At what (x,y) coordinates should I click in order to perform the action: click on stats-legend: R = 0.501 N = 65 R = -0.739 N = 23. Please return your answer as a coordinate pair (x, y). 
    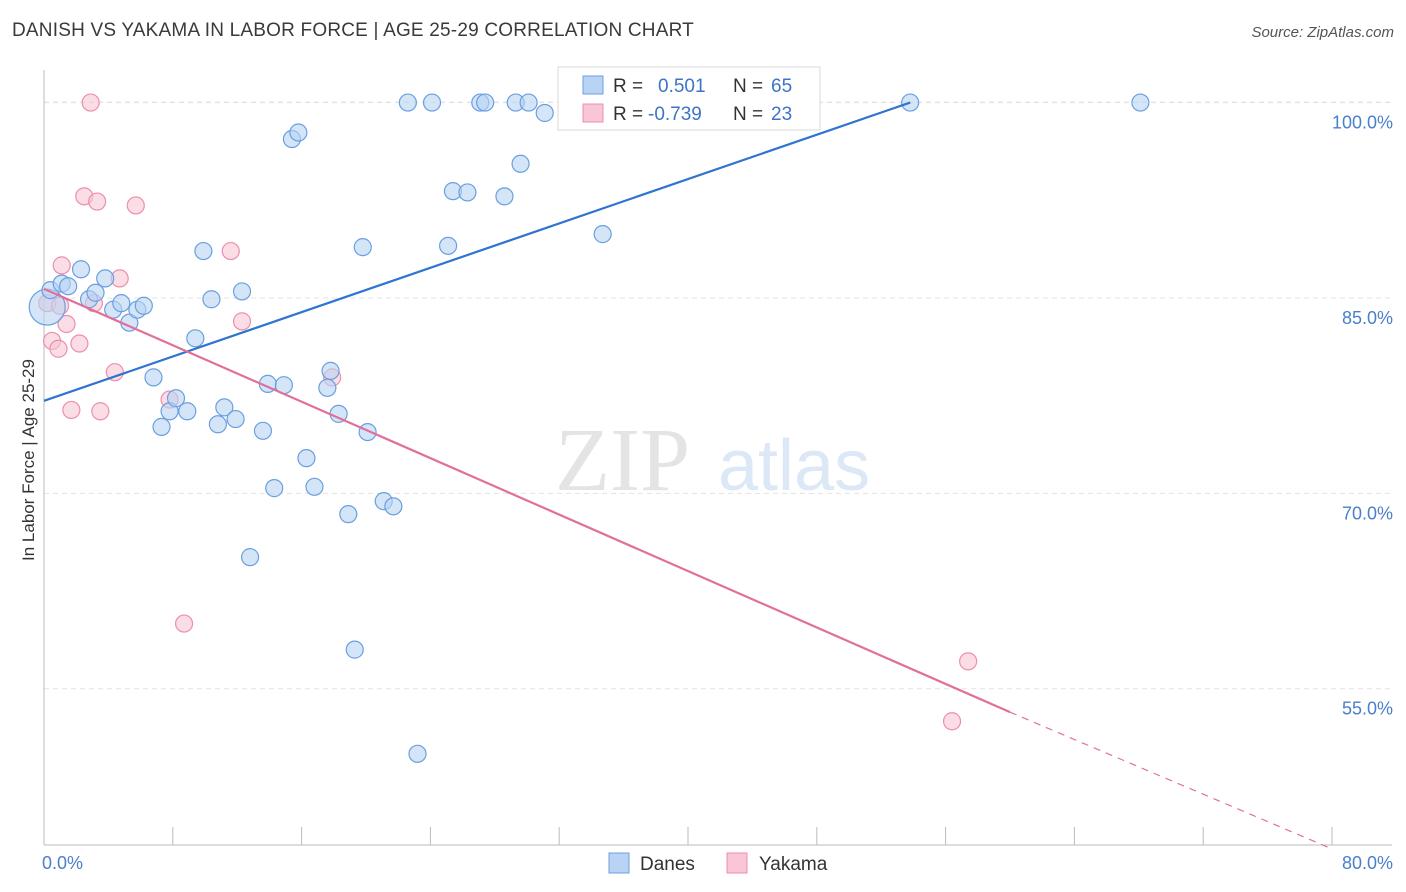
    Looking at the image, I should click on (689, 98).